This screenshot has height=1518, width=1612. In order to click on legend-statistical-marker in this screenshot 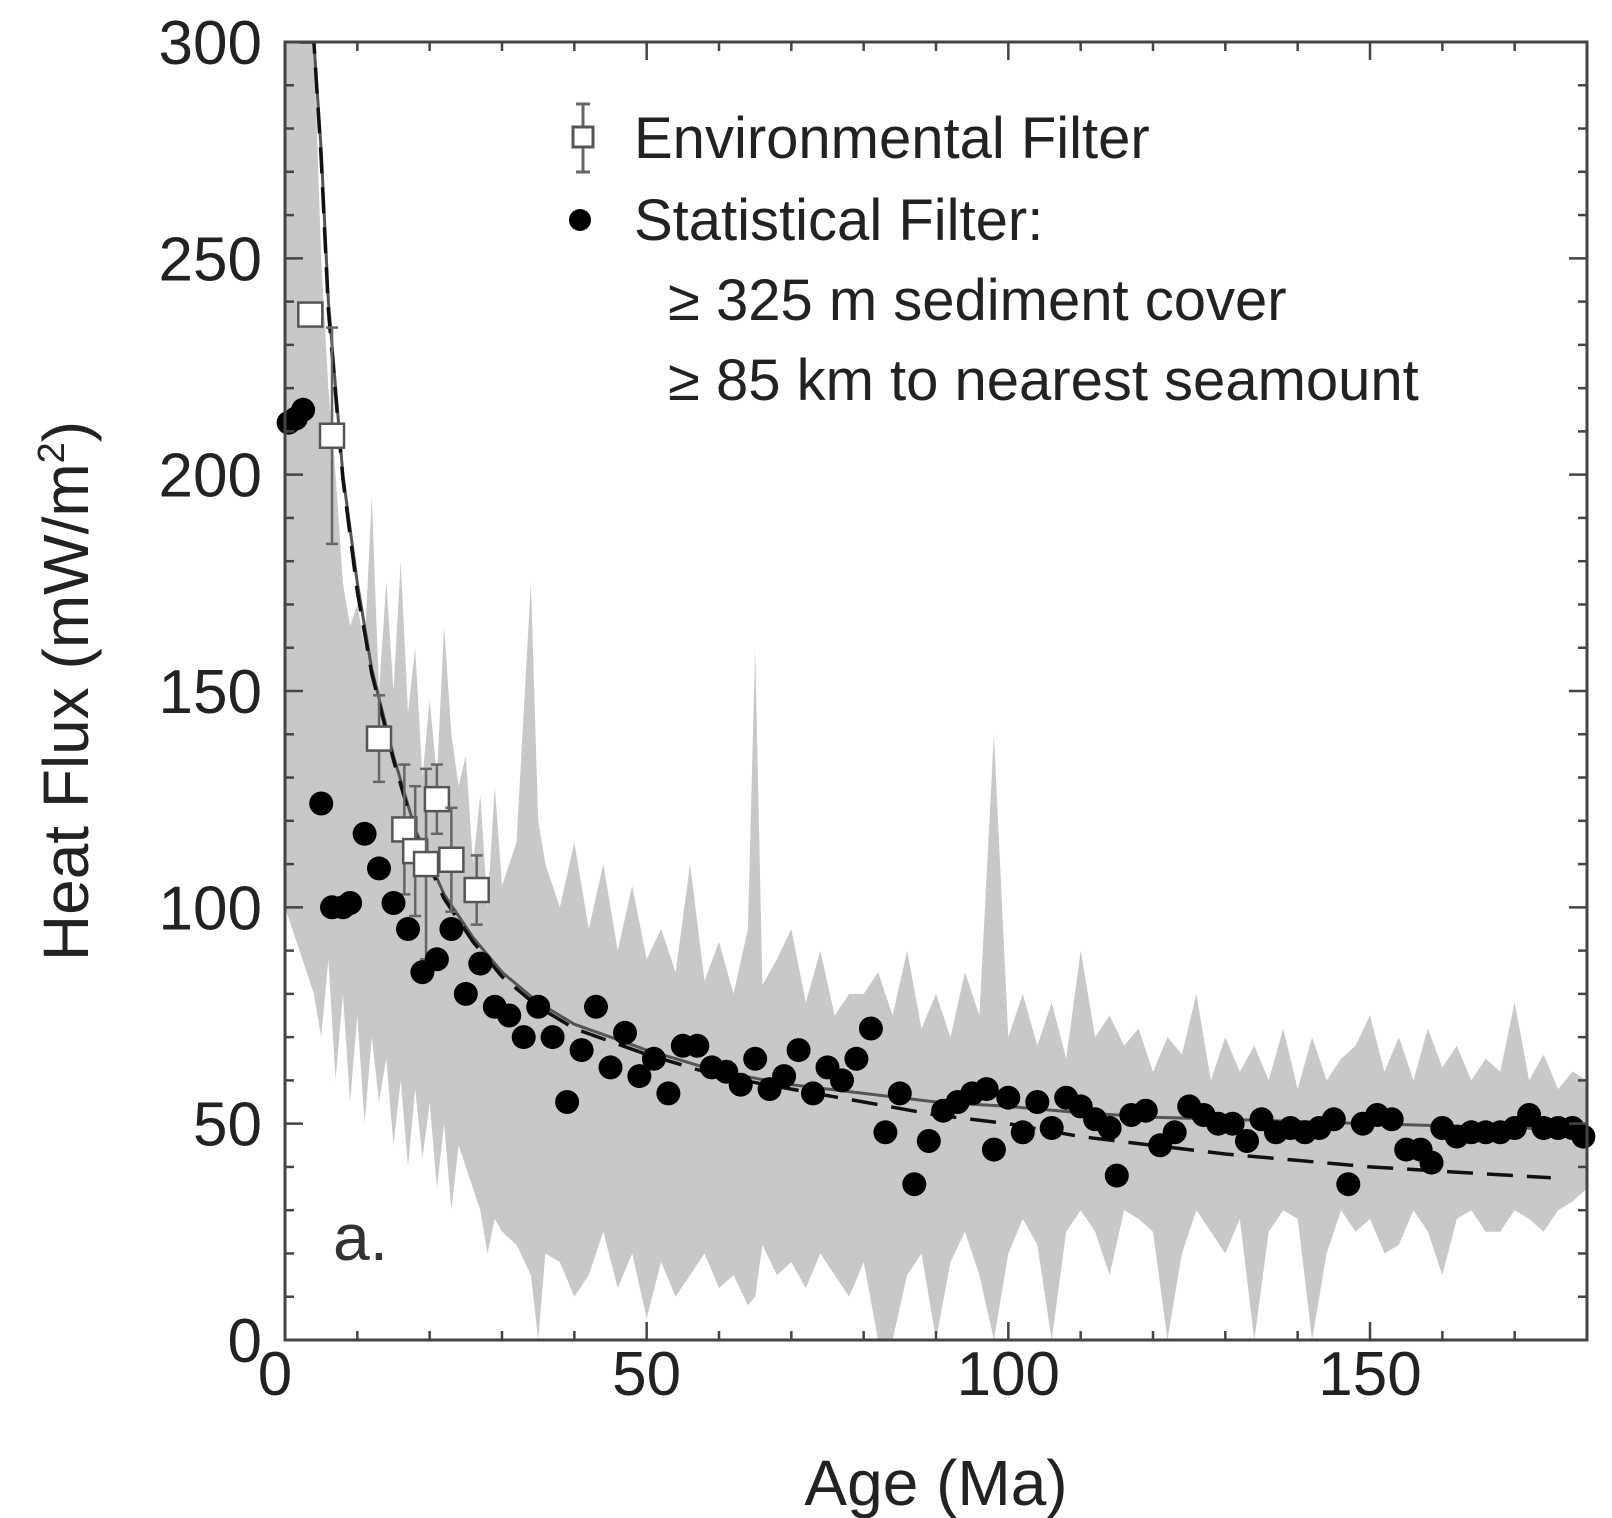, I will do `click(580, 220)`.